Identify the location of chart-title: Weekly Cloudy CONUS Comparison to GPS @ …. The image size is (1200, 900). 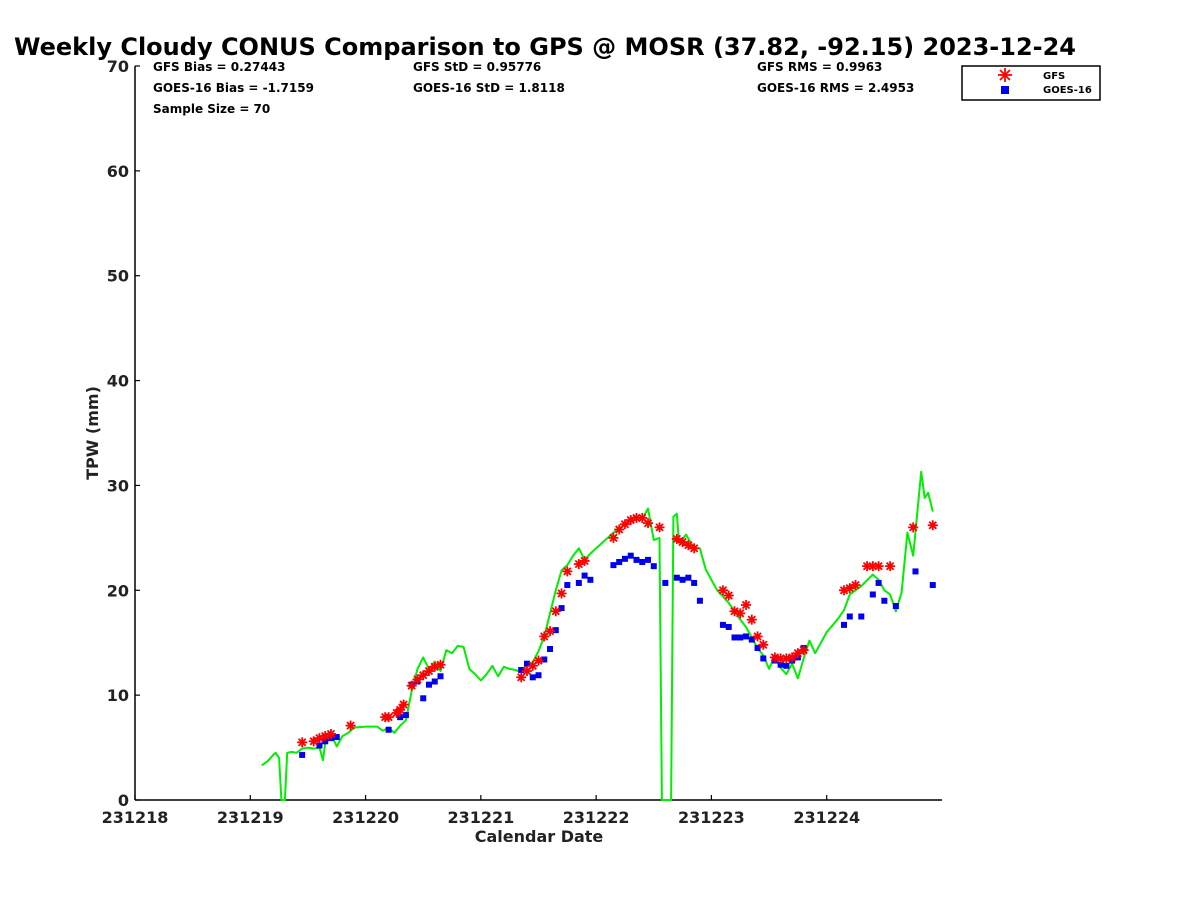
(545, 47).